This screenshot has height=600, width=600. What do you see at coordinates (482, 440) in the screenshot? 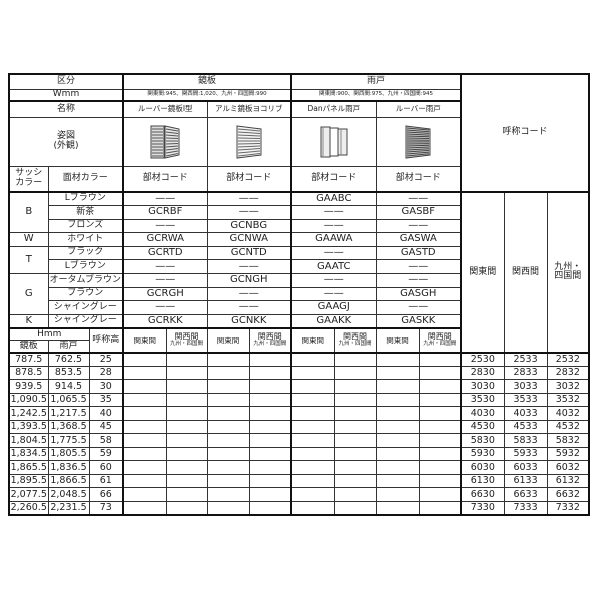
I see `call-code: 5830` at bounding box center [482, 440].